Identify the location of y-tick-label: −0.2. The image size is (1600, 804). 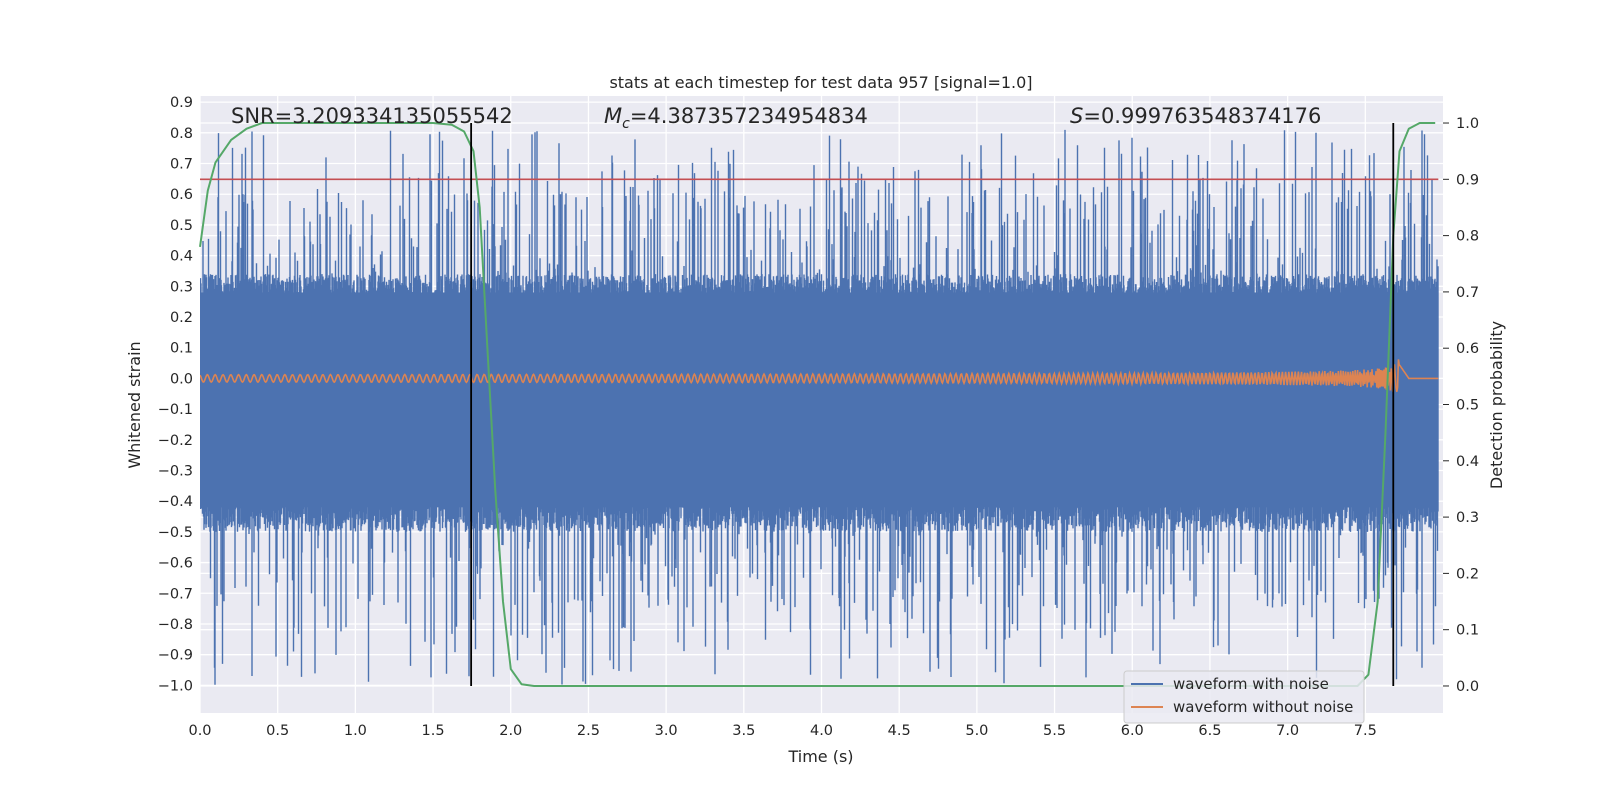
(175, 441).